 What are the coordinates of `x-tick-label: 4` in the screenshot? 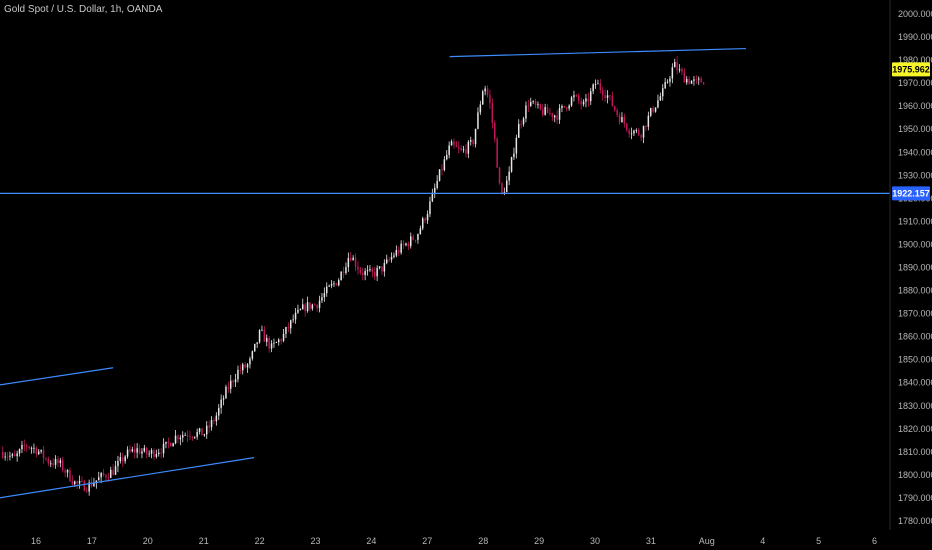 It's located at (762, 541).